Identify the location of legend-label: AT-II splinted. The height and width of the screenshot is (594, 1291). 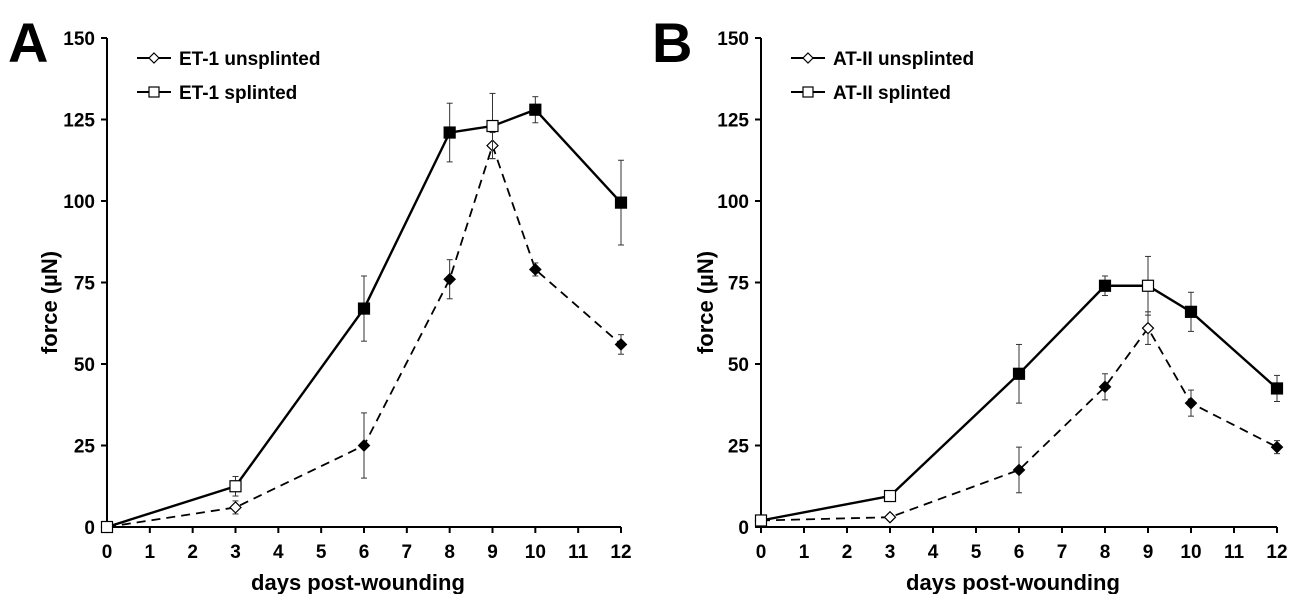
(892, 93).